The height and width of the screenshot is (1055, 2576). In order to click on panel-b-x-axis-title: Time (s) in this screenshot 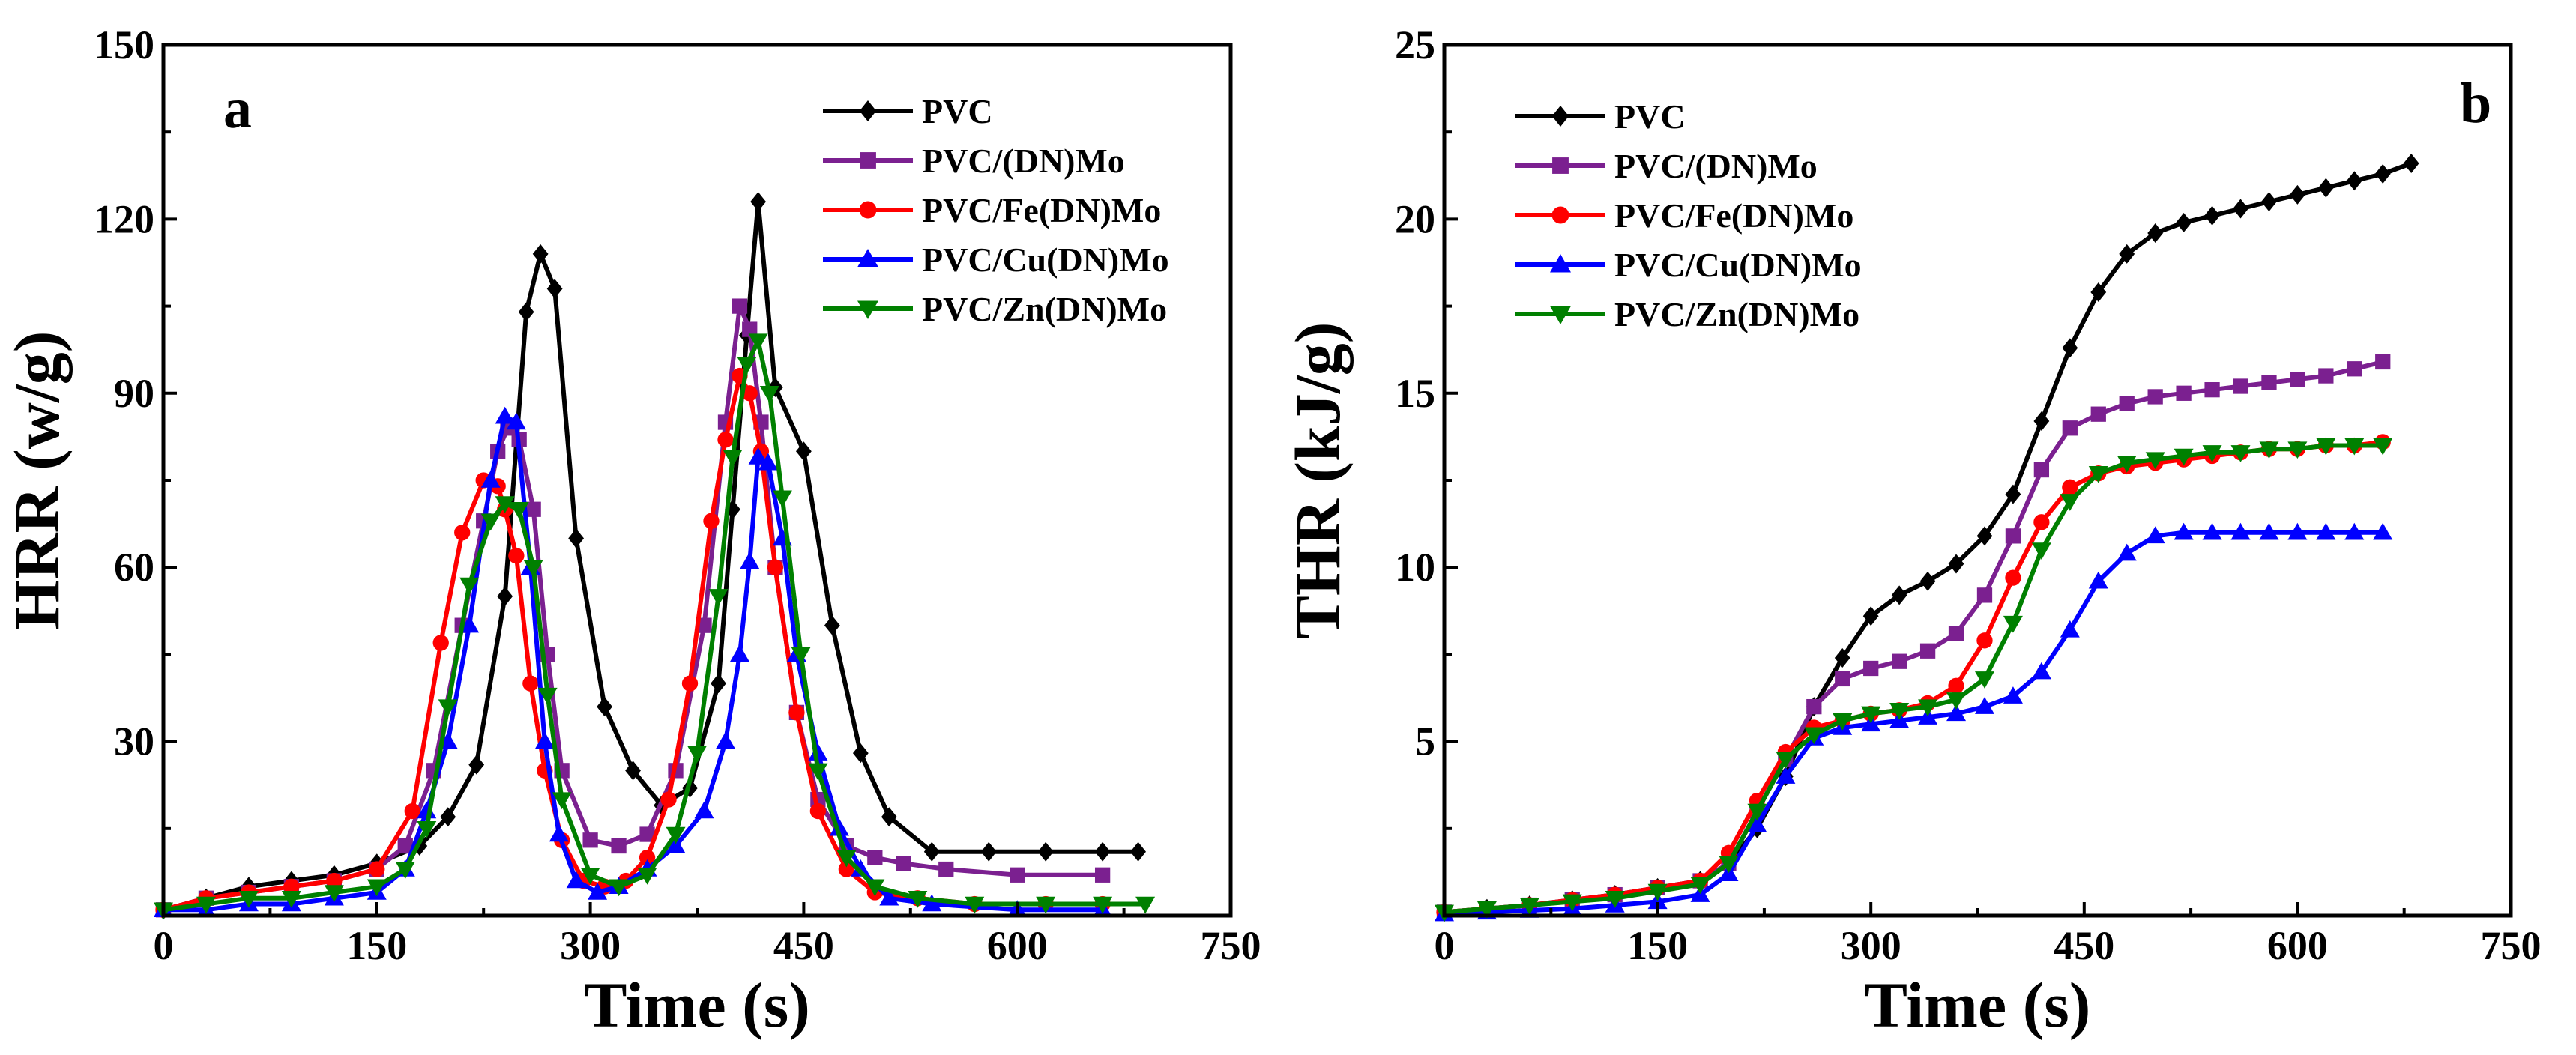, I will do `click(1978, 1005)`.